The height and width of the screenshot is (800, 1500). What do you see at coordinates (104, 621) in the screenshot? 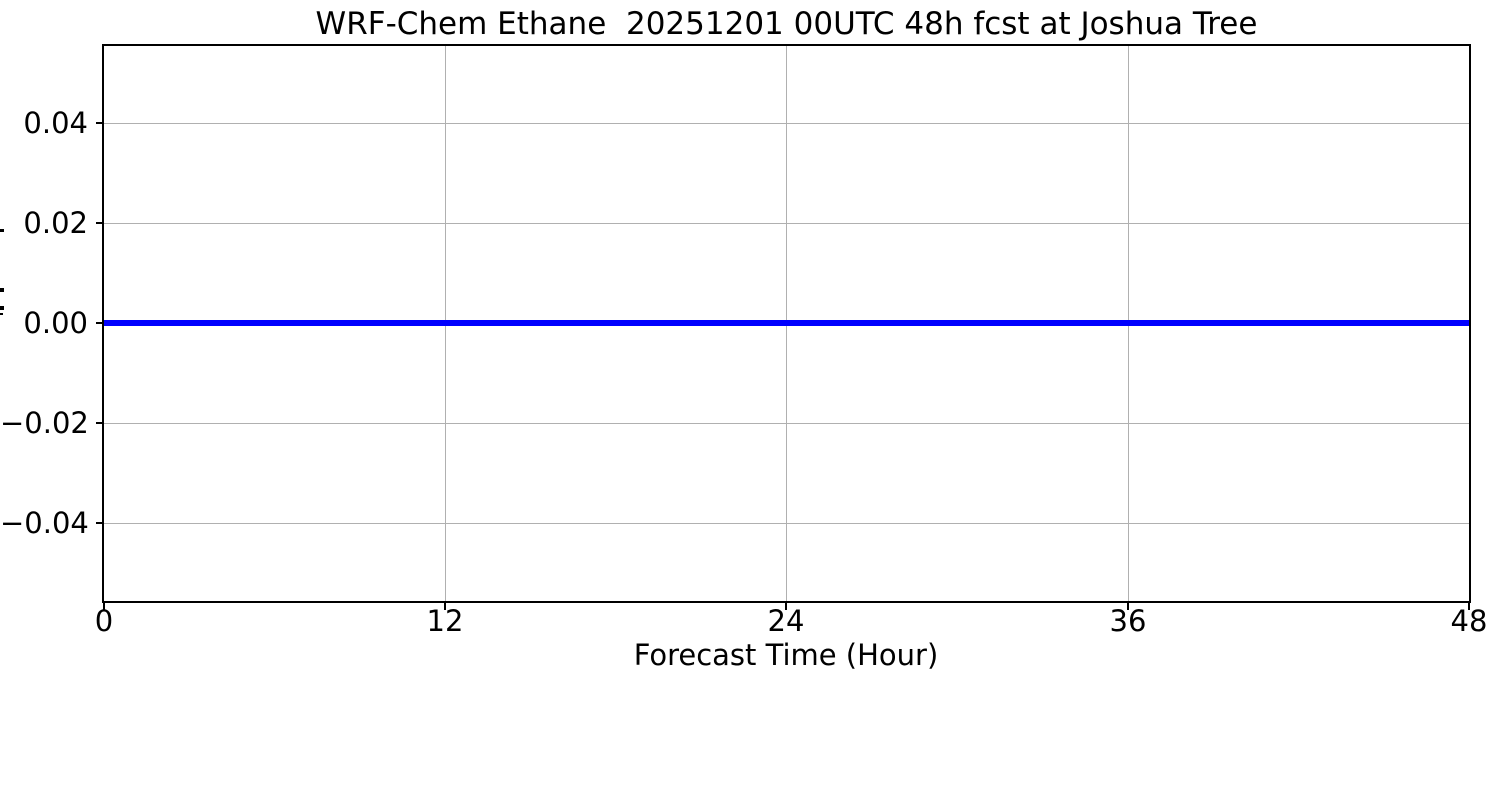
I see `x-tick-label: 0` at bounding box center [104, 621].